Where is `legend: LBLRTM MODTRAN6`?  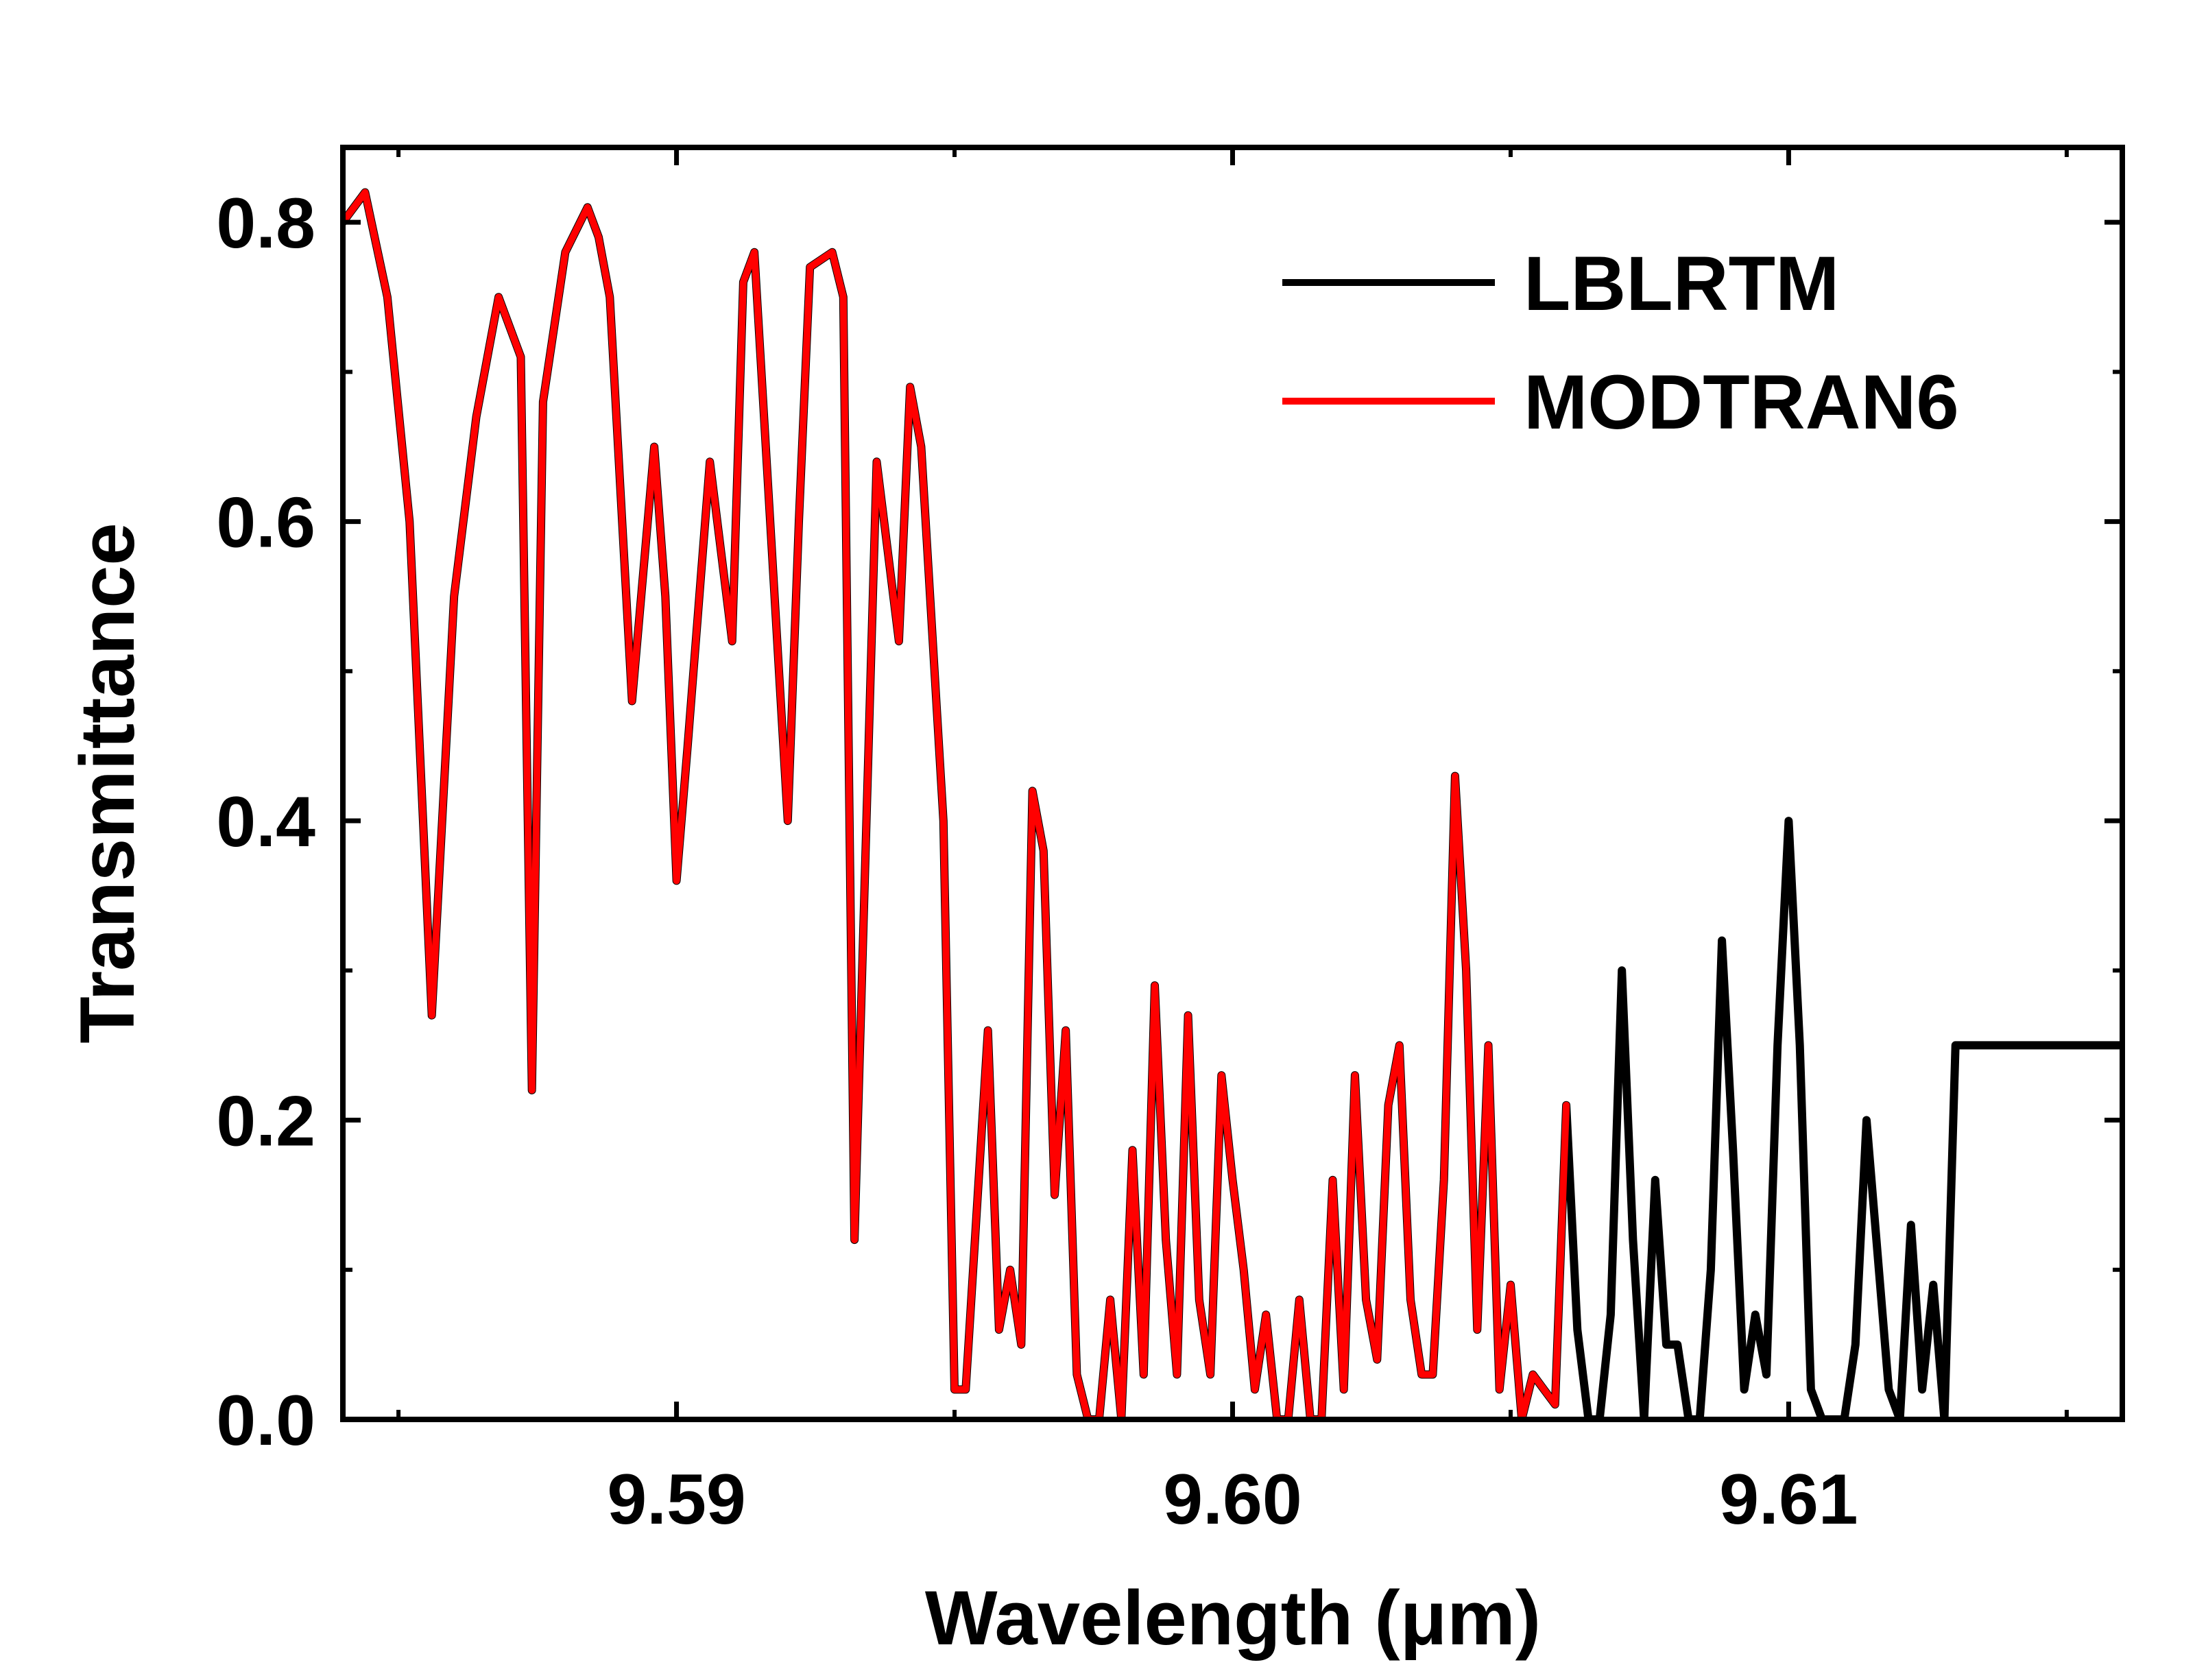 legend: LBLRTM MODTRAN6 is located at coordinates (1620, 343).